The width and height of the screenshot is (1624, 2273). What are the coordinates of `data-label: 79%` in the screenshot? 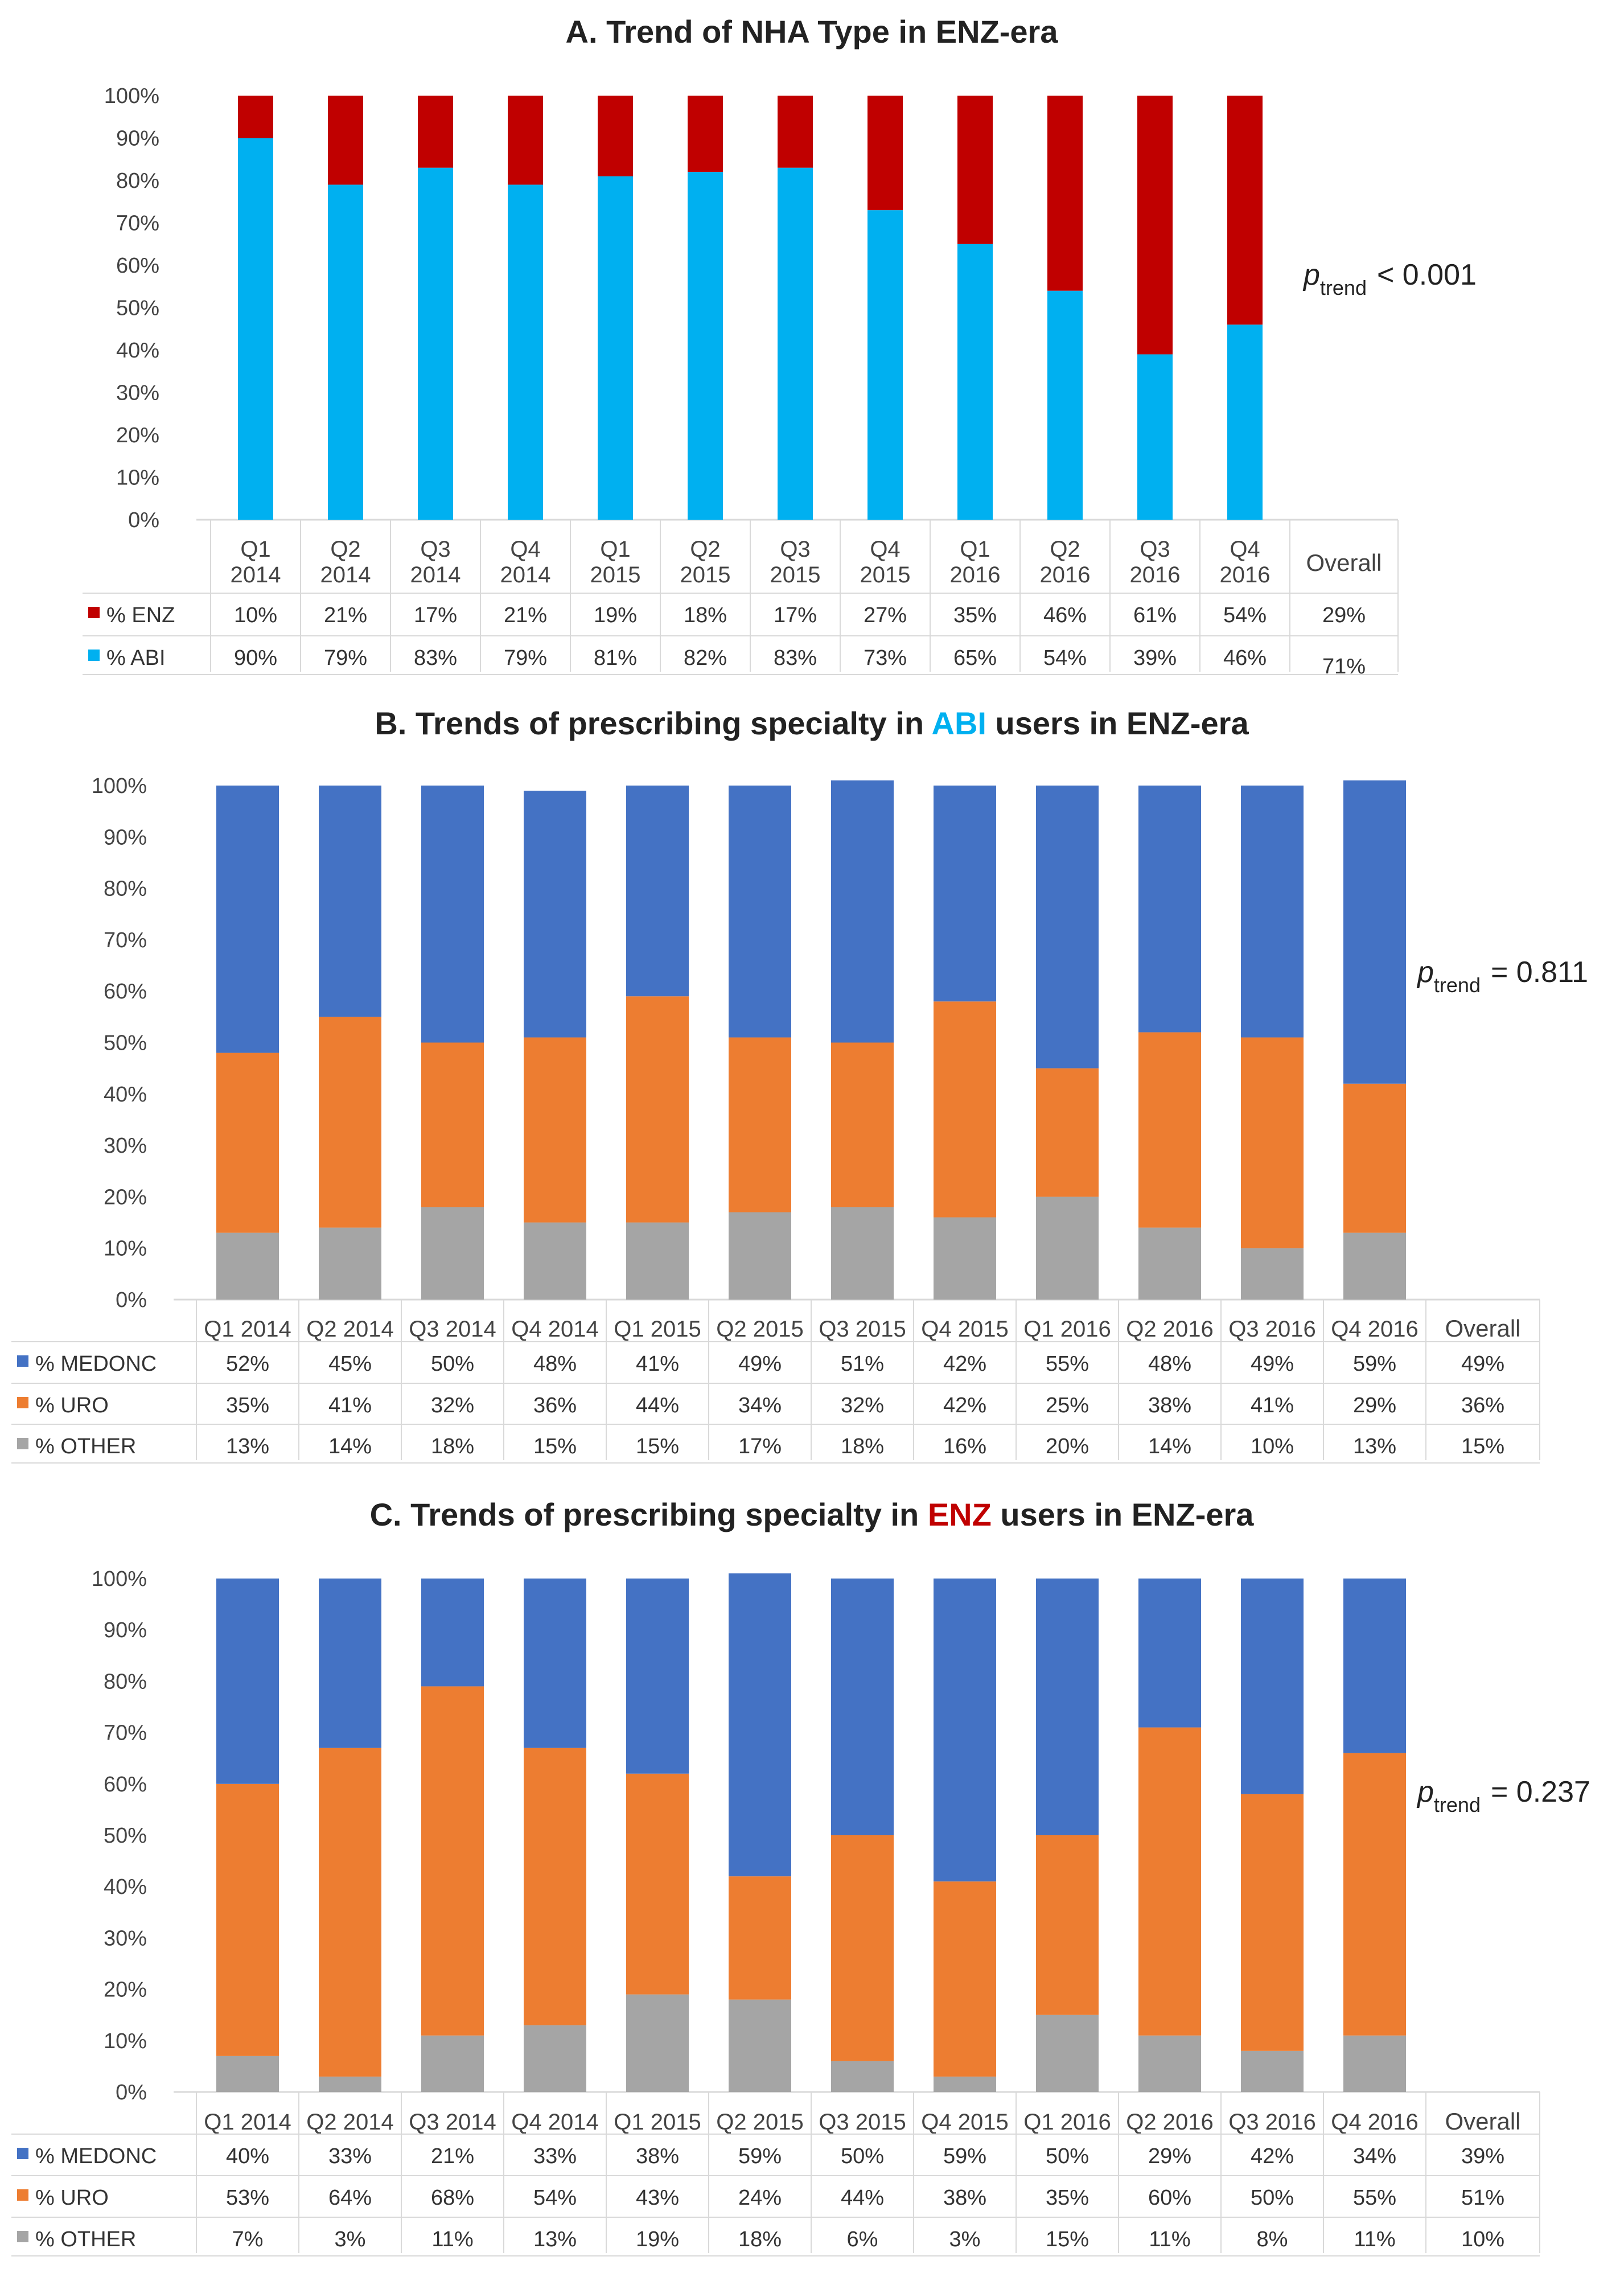 It's located at (525, 658).